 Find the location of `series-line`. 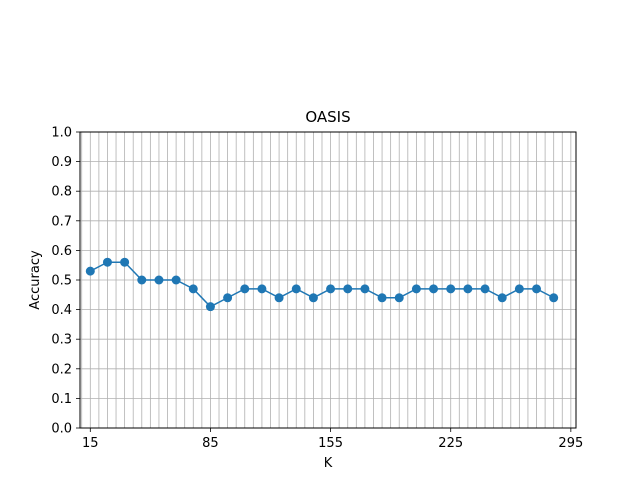

series-line is located at coordinates (322, 284).